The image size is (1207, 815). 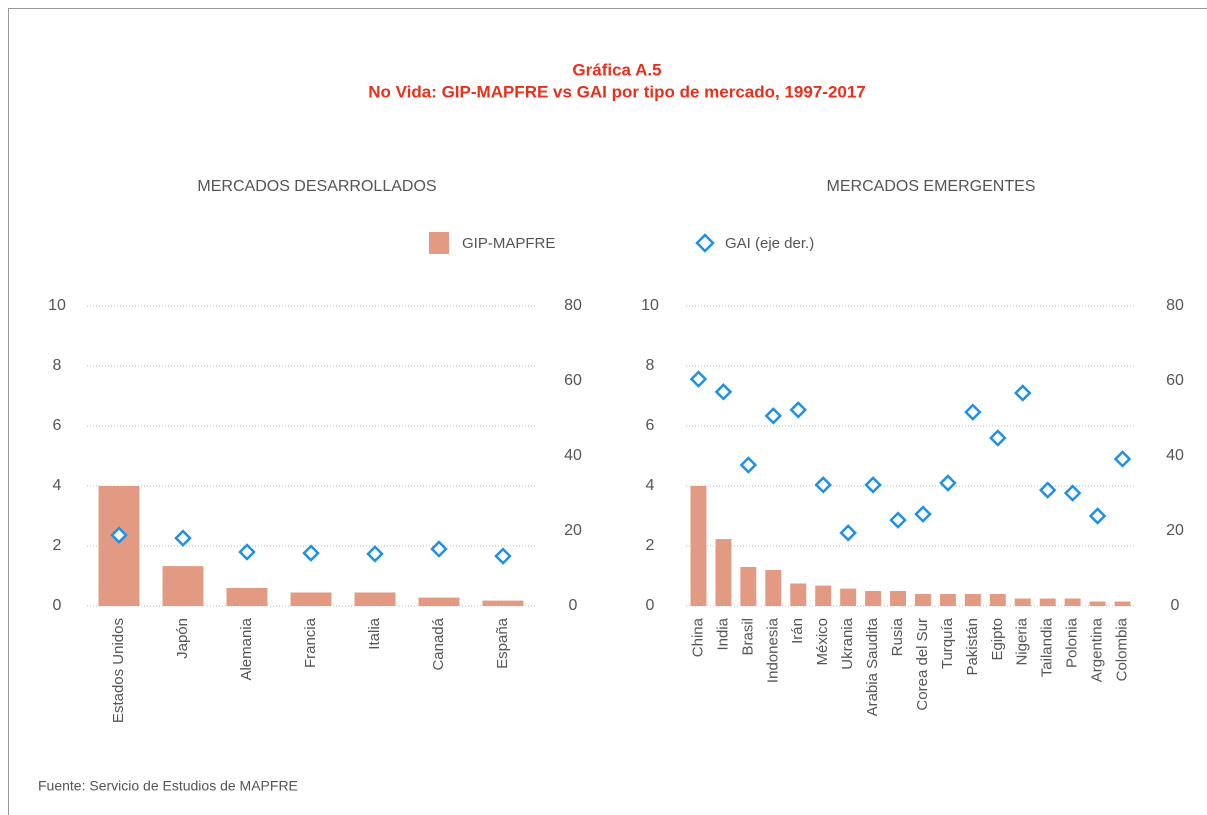 I want to click on source: Fuente: Servicio de Estudios de MAPFRE, so click(x=168, y=786).